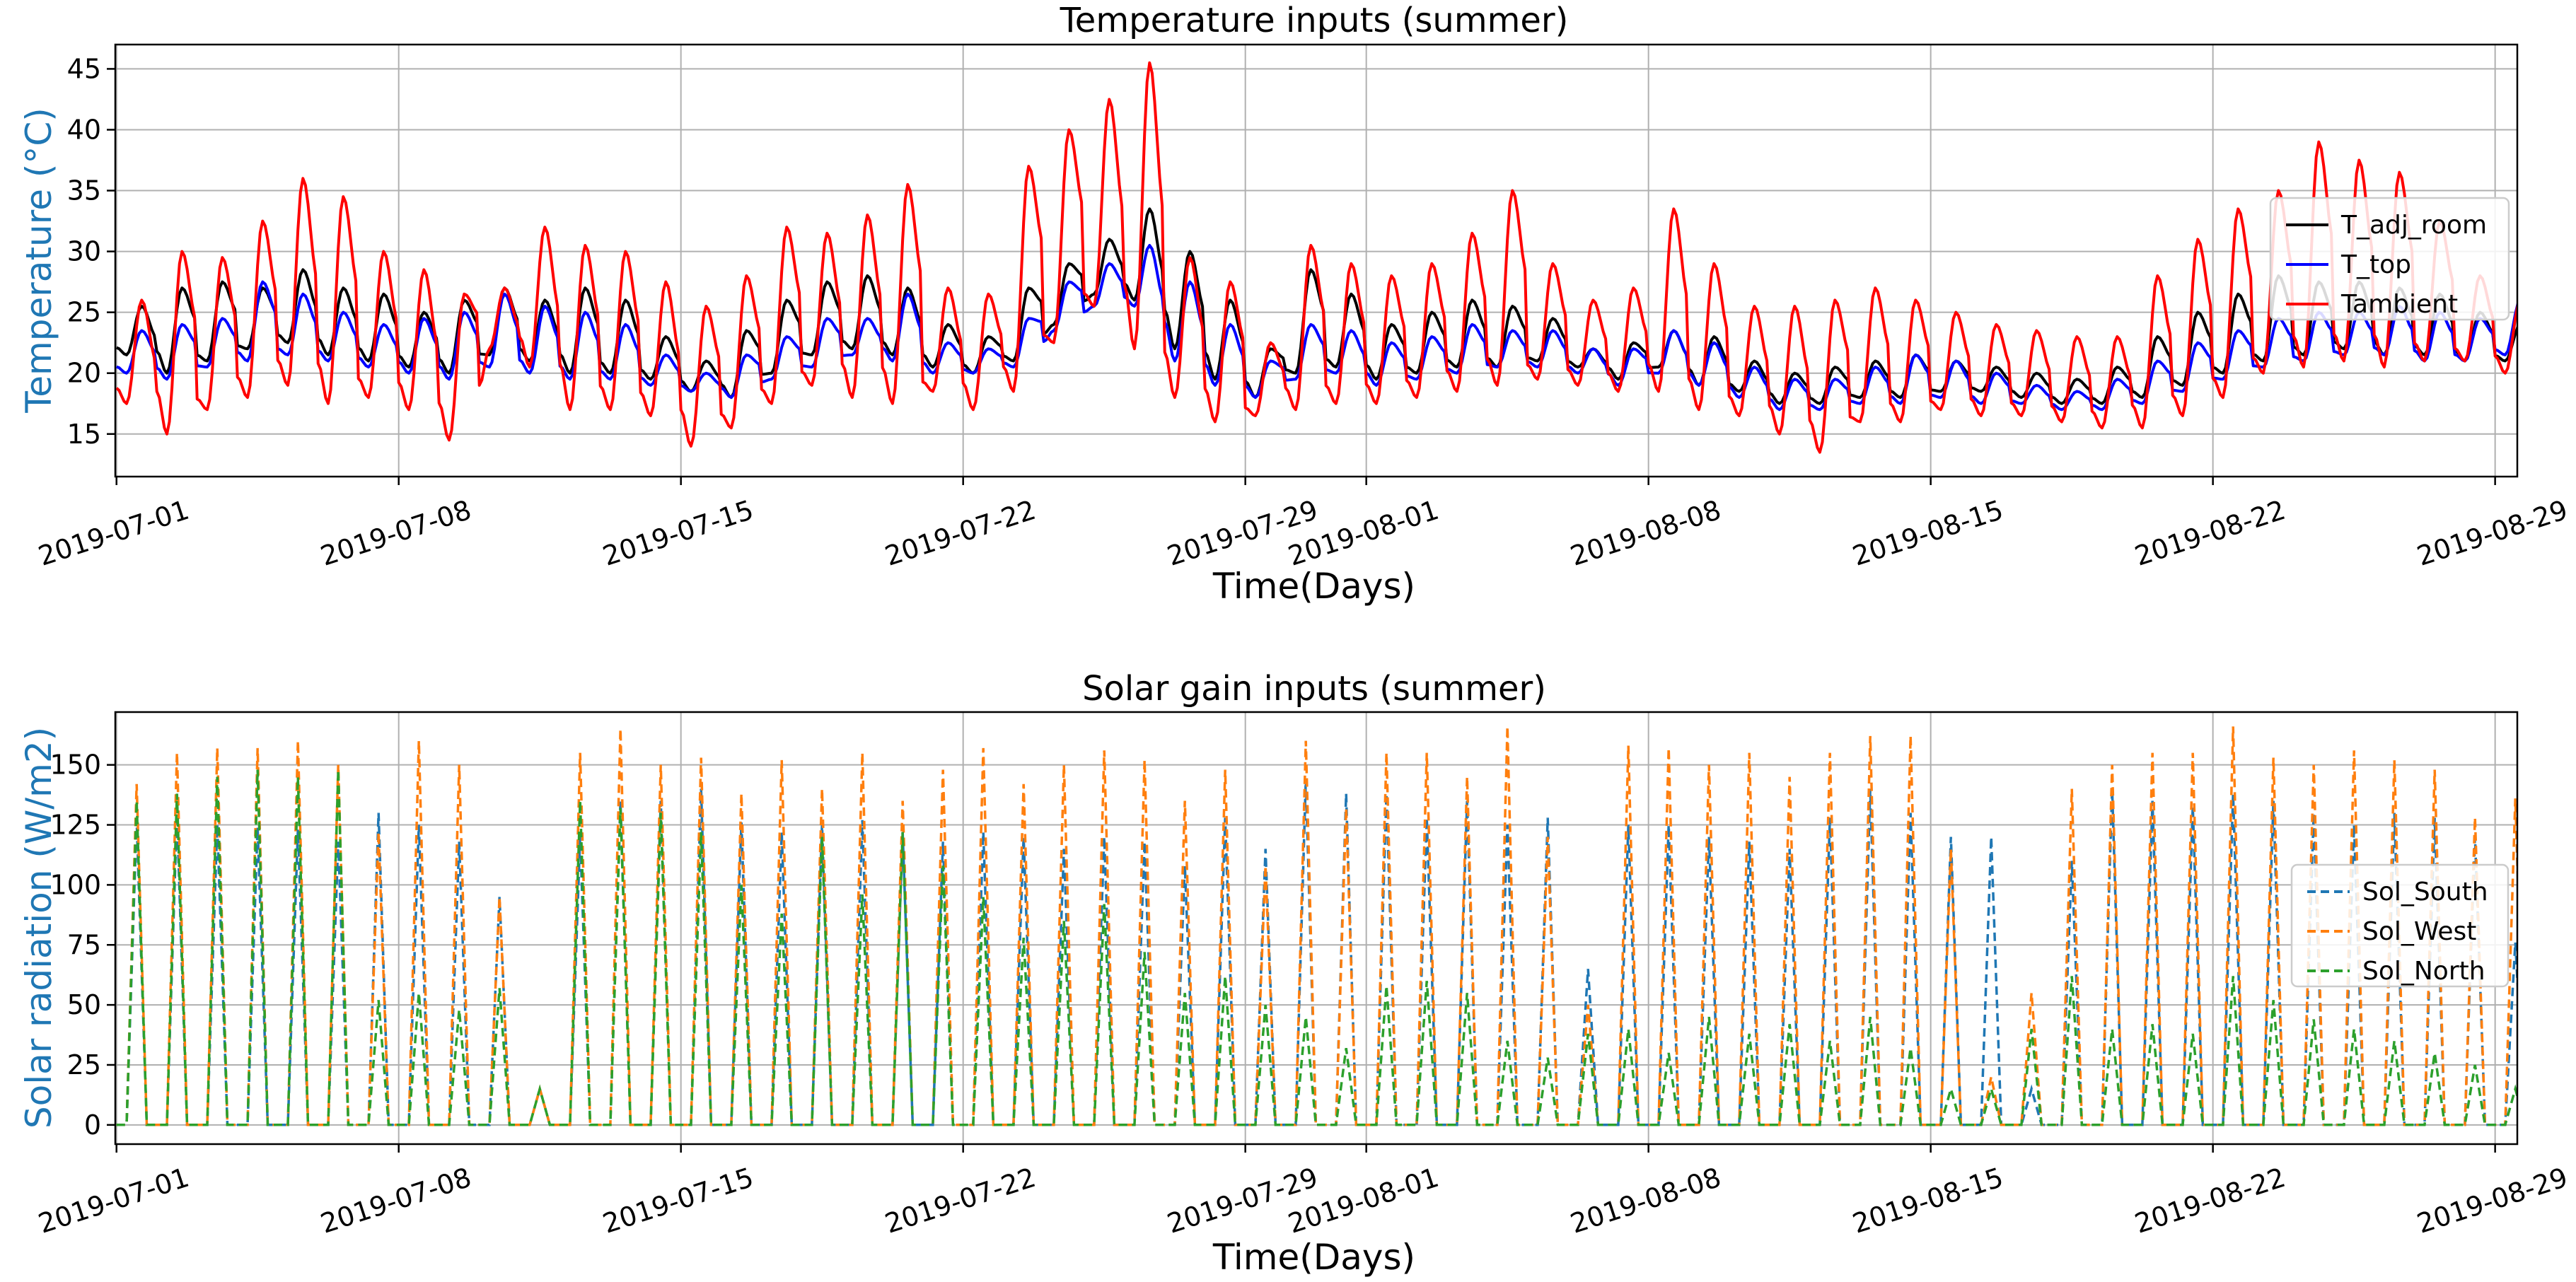  Describe the element at coordinates (1314, 20) in the screenshot. I see `chart-title: Temperature inputs (summer)` at that location.